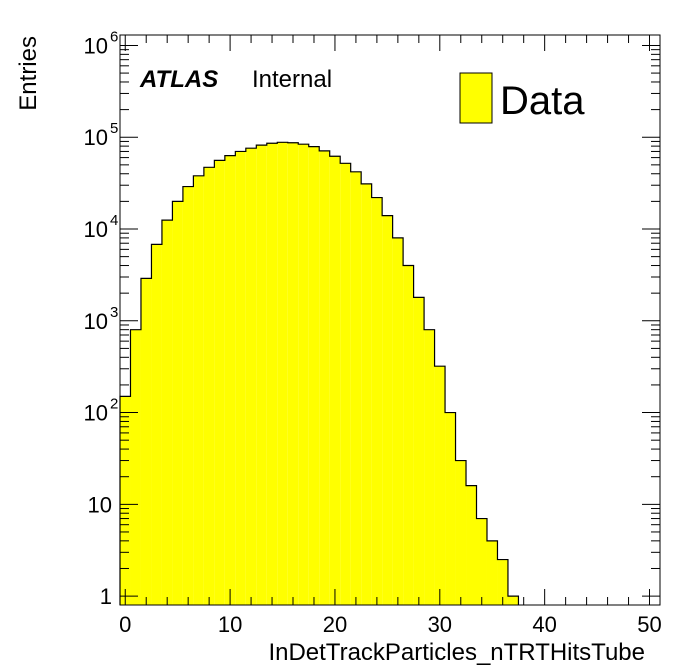 The height and width of the screenshot is (672, 696). What do you see at coordinates (125, 624) in the screenshot?
I see `x-tick-label: 0` at bounding box center [125, 624].